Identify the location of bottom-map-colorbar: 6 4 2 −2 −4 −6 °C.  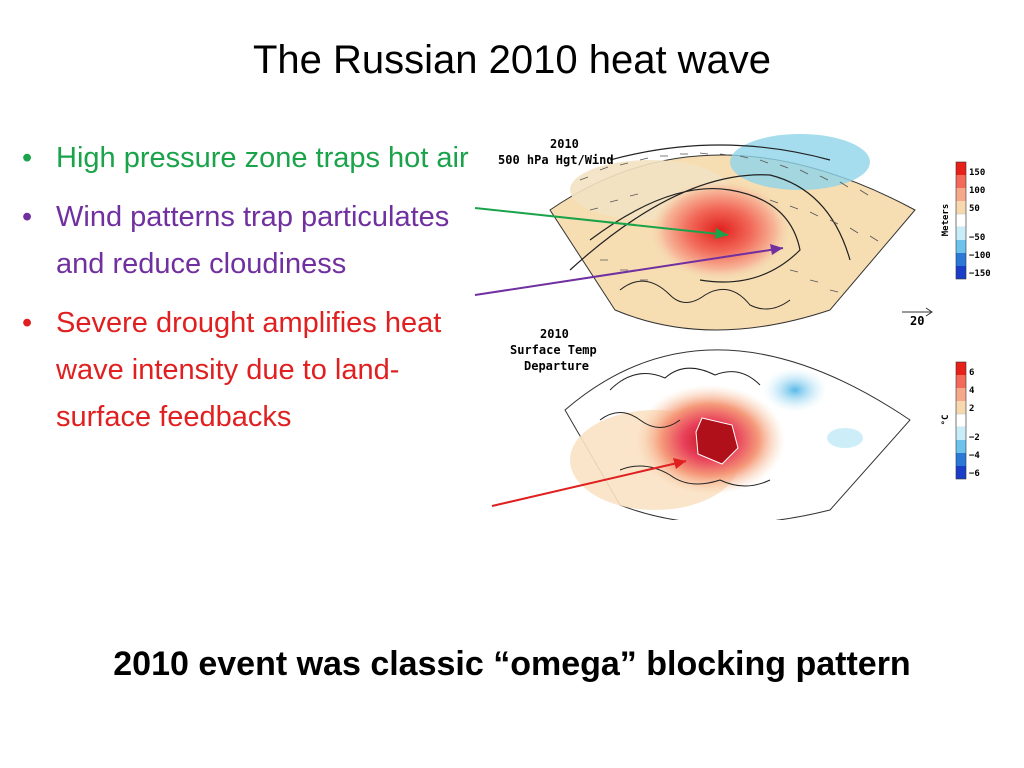
(960, 420).